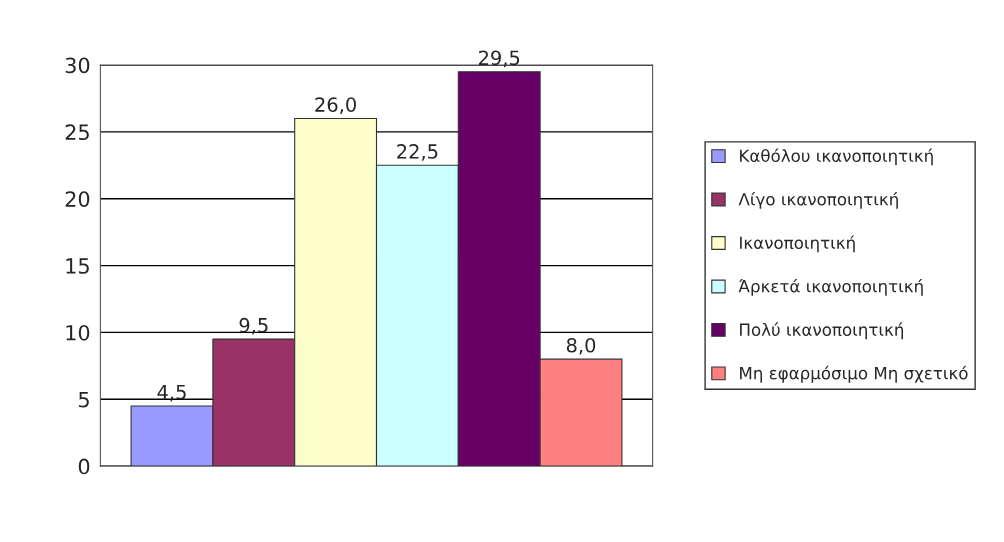 The height and width of the screenshot is (542, 1004). I want to click on legend-label: Ικανοποιητική, so click(797, 244).